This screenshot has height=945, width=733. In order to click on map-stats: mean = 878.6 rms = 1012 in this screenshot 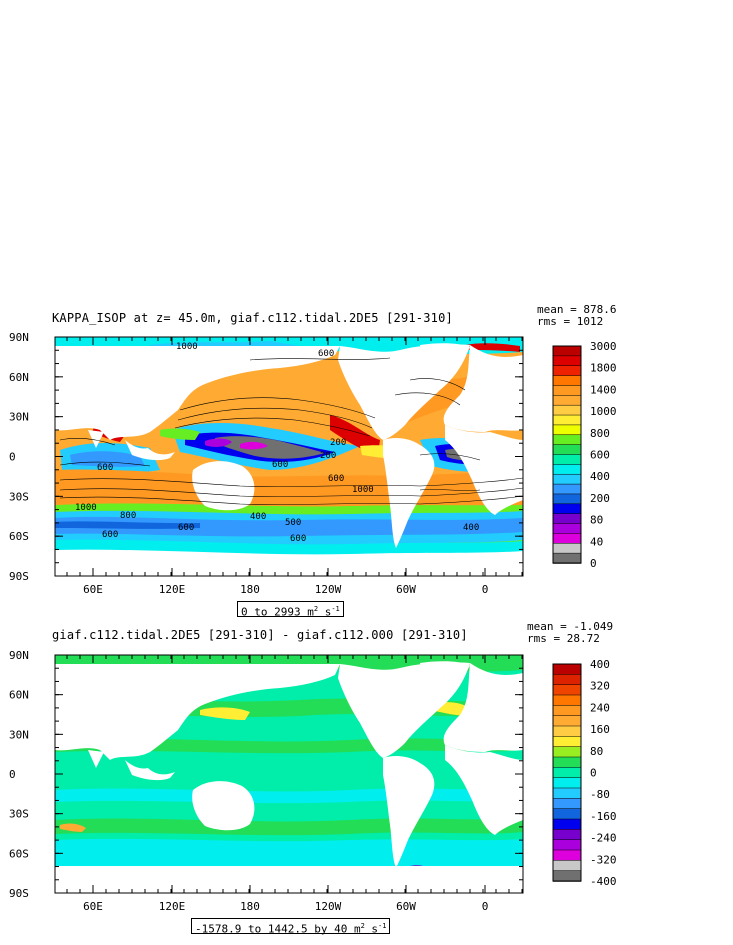, I will do `click(576, 316)`.